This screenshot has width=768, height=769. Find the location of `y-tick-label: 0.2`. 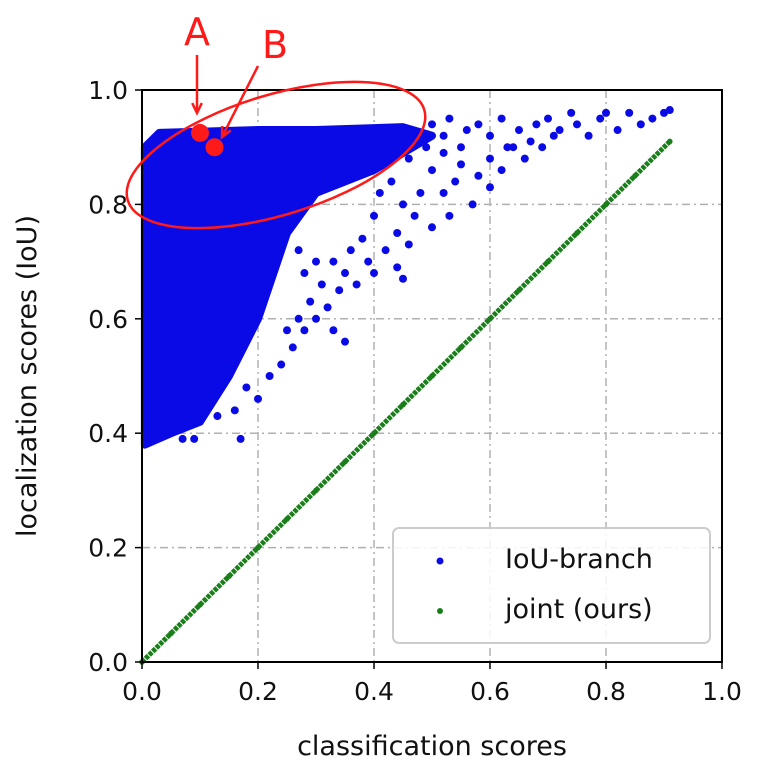

y-tick-label: 0.2 is located at coordinates (108, 548).